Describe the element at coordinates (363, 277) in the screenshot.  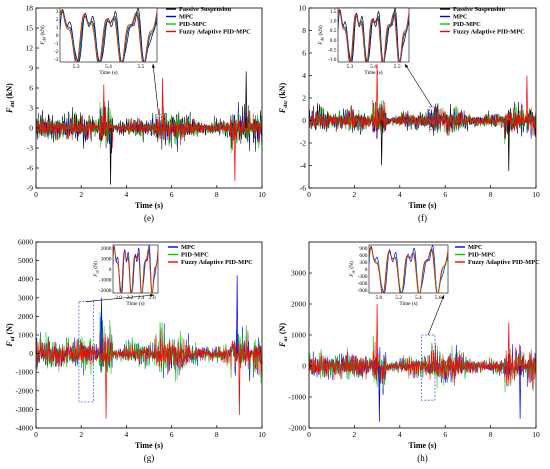
I see `inset-y-tick-label: -300` at that location.